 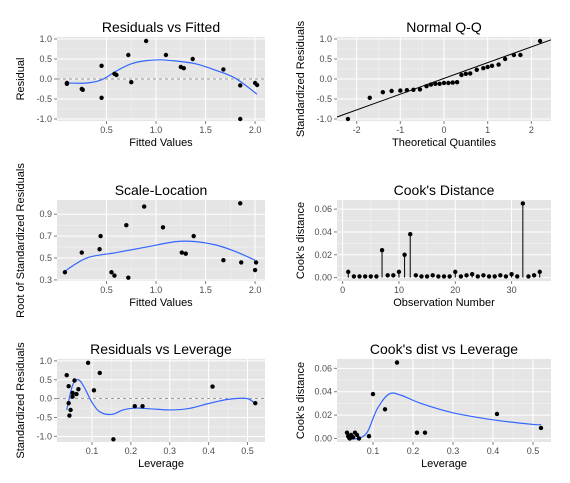 What do you see at coordinates (160, 256) in the screenshot?
I see `smooth-curve` at bounding box center [160, 256].